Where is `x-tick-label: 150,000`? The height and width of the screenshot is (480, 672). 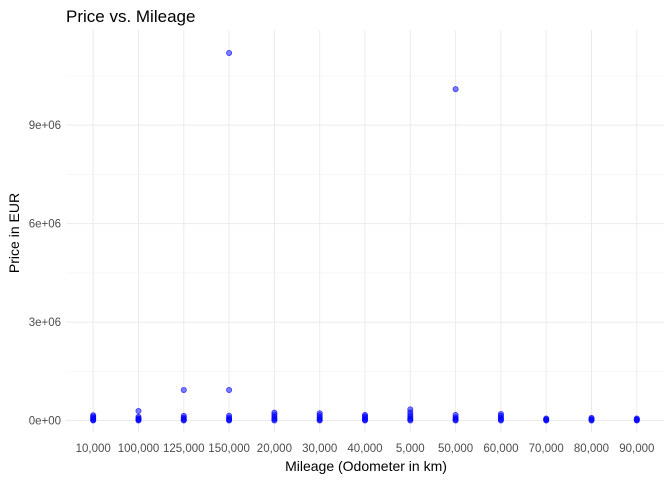
x-tick-label: 150,000 is located at coordinates (229, 449).